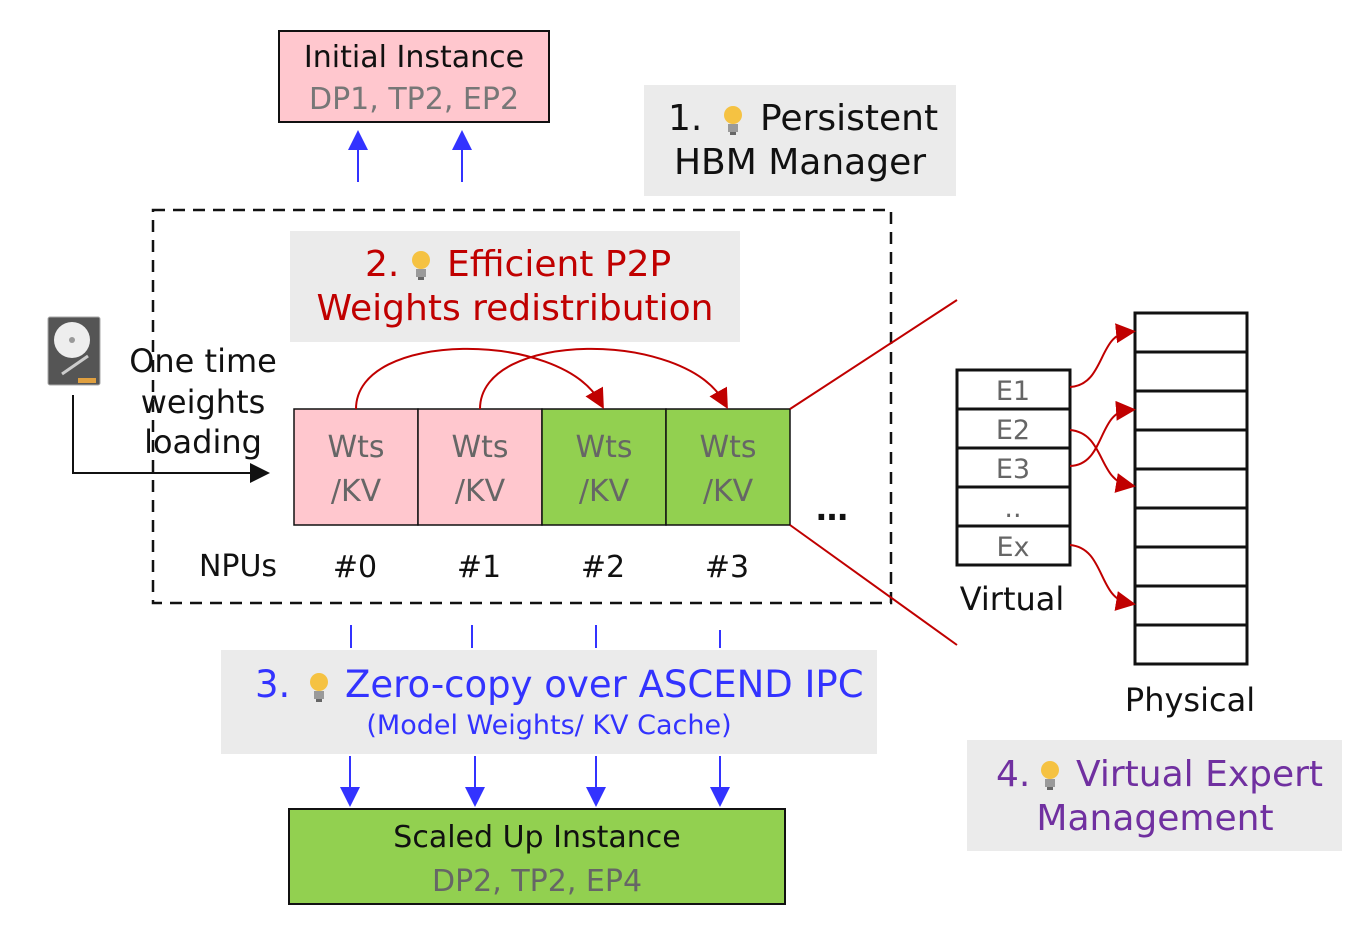 The height and width of the screenshot is (928, 1364). What do you see at coordinates (1102, 467) in the screenshot?
I see `expert-mapping-arrows` at bounding box center [1102, 467].